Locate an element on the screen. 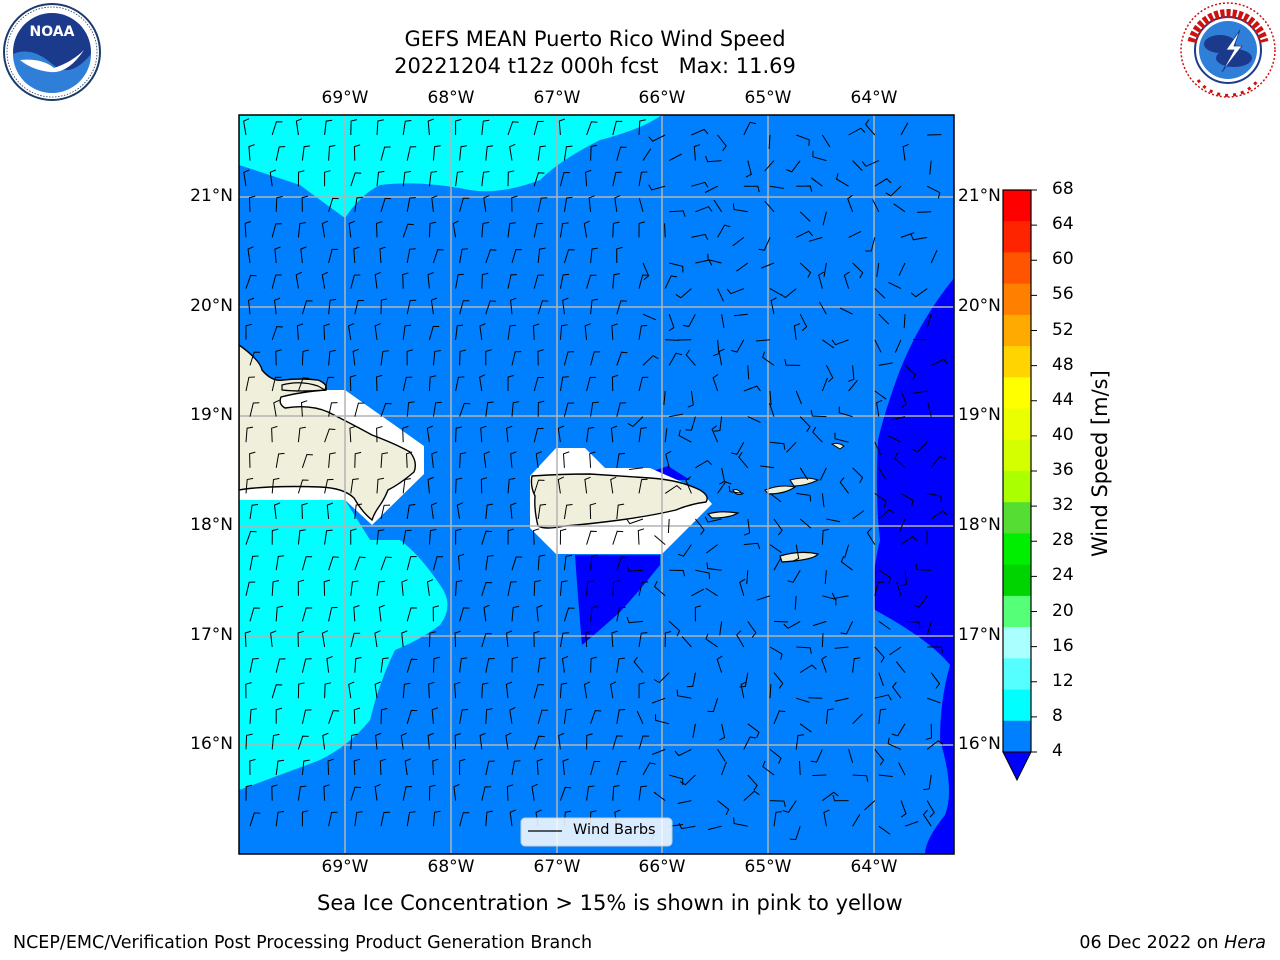 The height and width of the screenshot is (960, 1280). colorbar-tick-label: 20 is located at coordinates (1063, 610).